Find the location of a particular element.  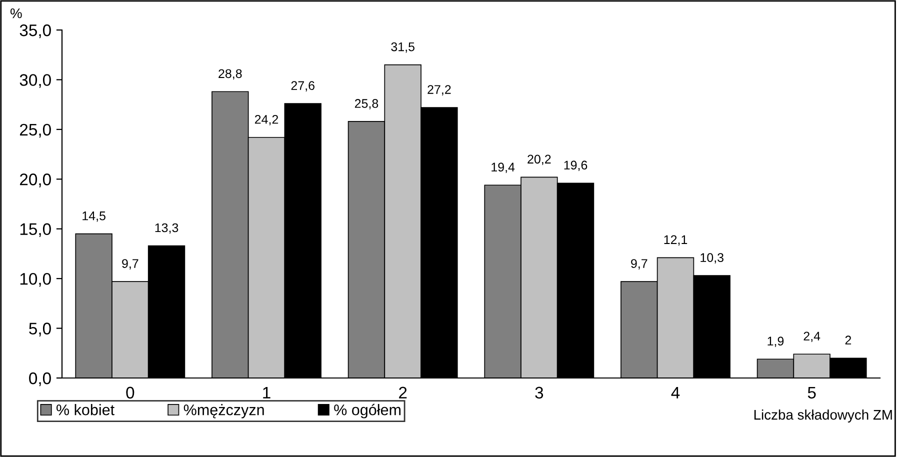

y-tick-label: 15,0 is located at coordinates (35, 230).